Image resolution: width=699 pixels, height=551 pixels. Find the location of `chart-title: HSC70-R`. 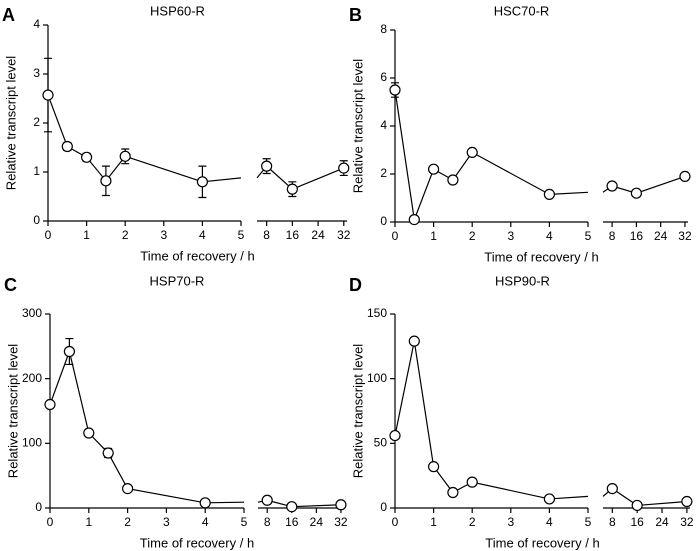

chart-title: HSC70-R is located at coordinates (522, 10).